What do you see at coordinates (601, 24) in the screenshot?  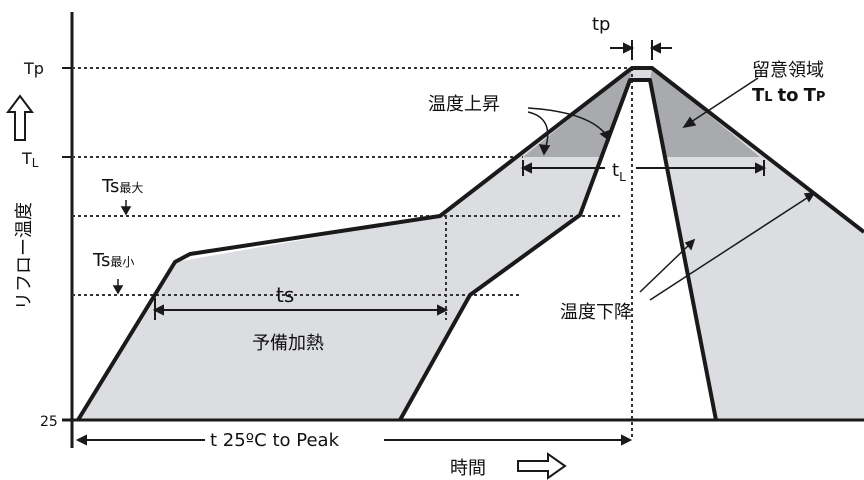 I see `tp-label: tp` at bounding box center [601, 24].